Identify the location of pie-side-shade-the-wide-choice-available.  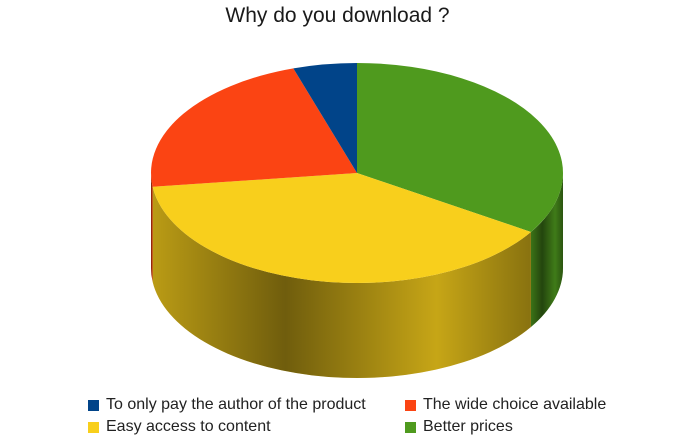
(152, 227).